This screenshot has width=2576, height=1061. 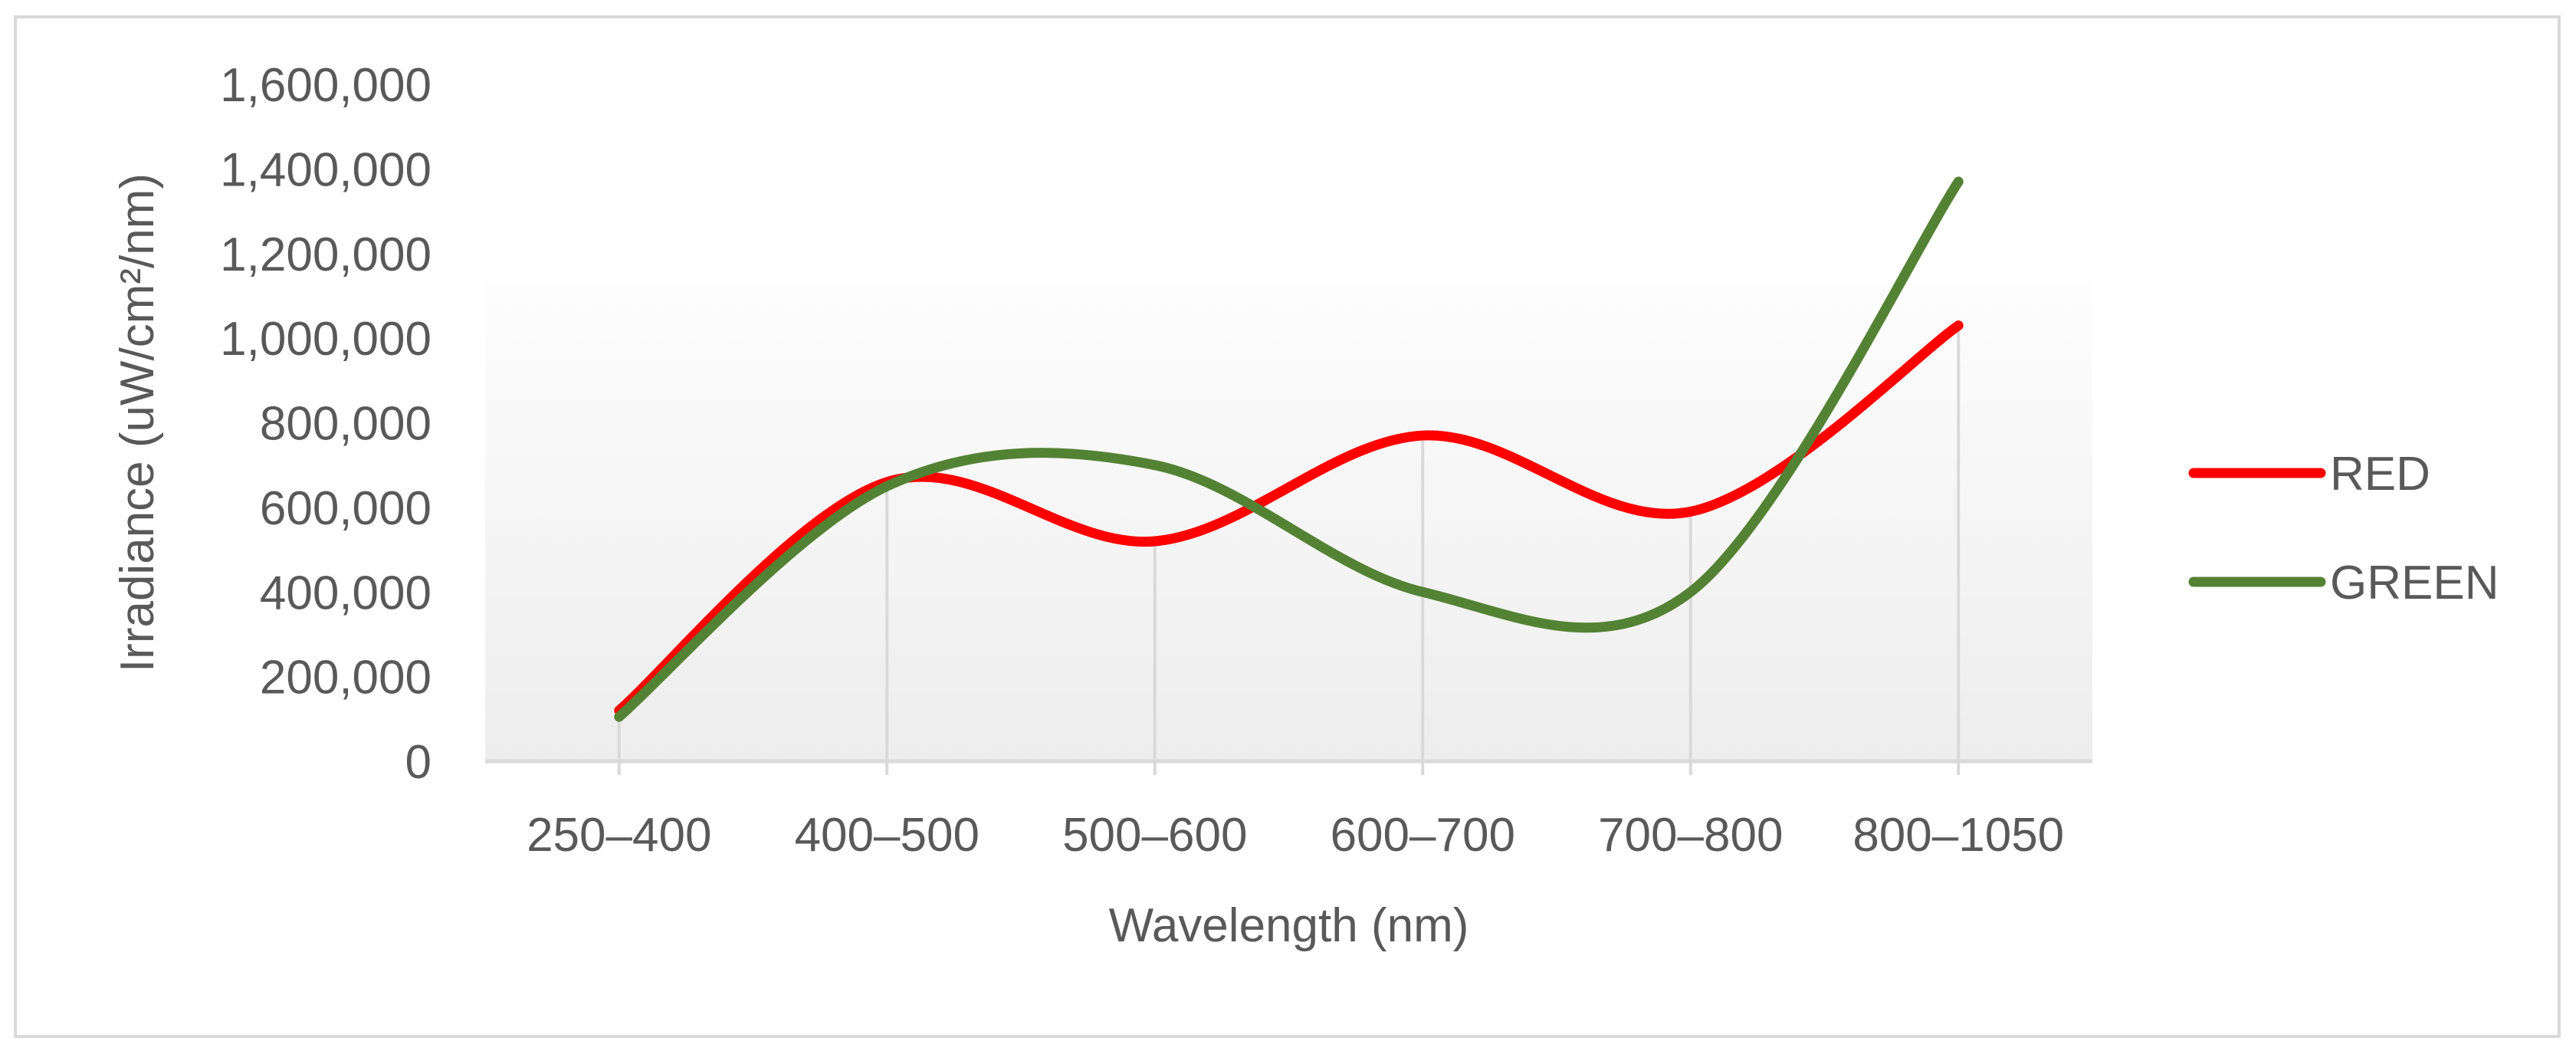 What do you see at coordinates (137, 422) in the screenshot?
I see `y-axis-title: Irradiance (uW/cm²/nm)` at bounding box center [137, 422].